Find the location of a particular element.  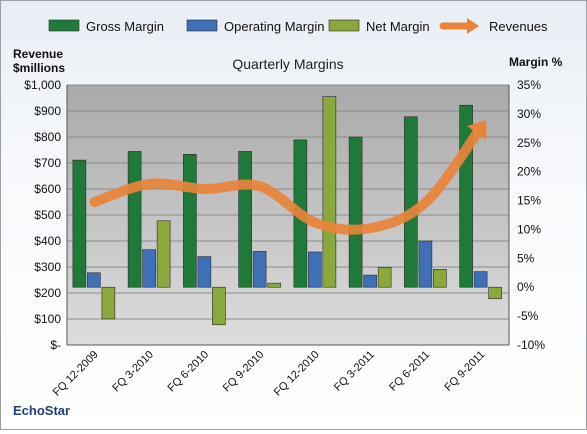

left-tick-label: $800 is located at coordinates (47, 137).